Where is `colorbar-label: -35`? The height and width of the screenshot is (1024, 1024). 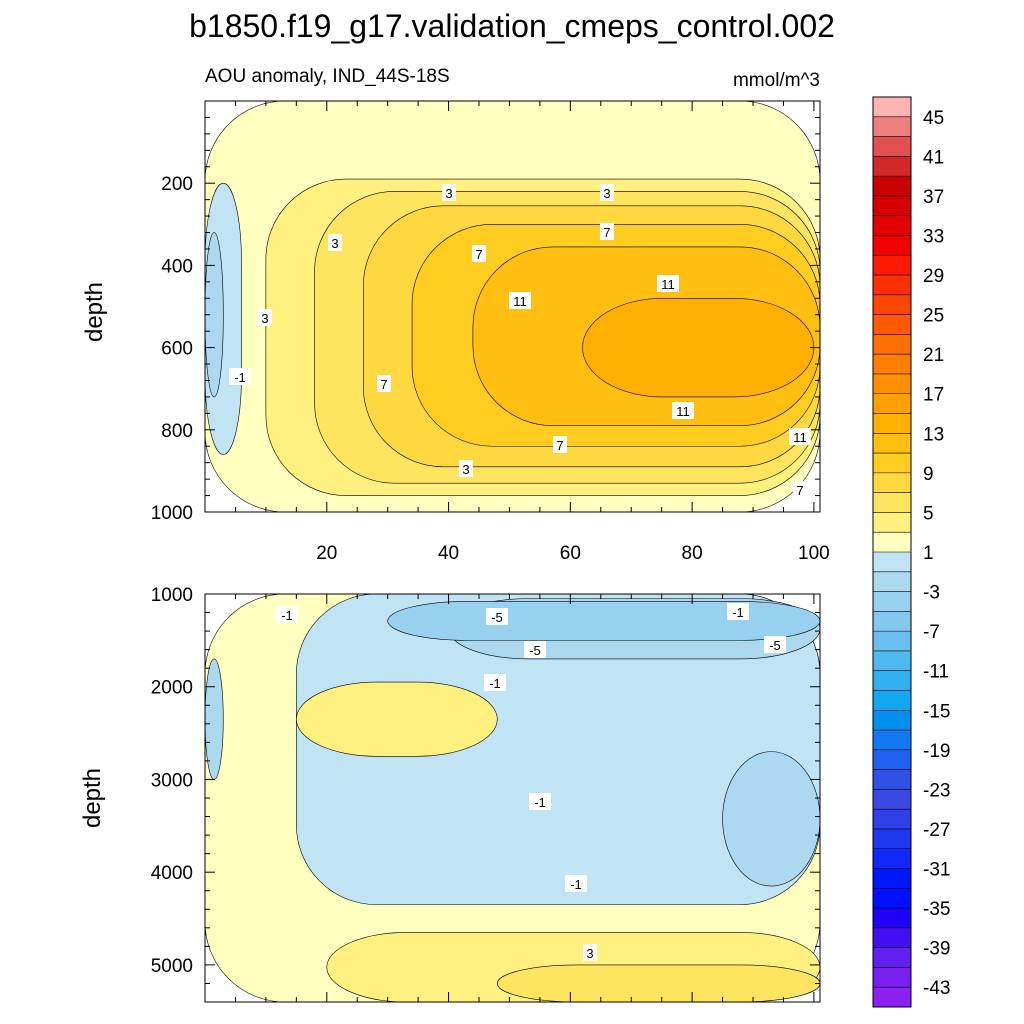
colorbar-label: -35 is located at coordinates (936, 909).